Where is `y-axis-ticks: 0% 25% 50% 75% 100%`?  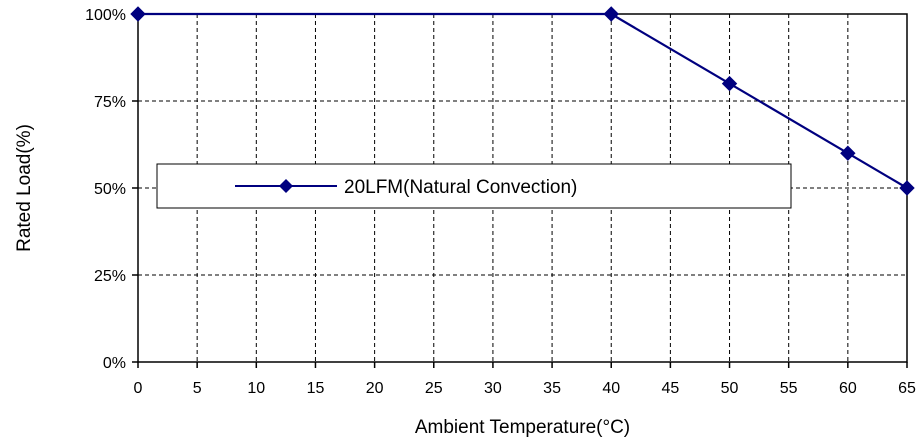
y-axis-ticks: 0% 25% 50% 75% 100% is located at coordinates (111, 189).